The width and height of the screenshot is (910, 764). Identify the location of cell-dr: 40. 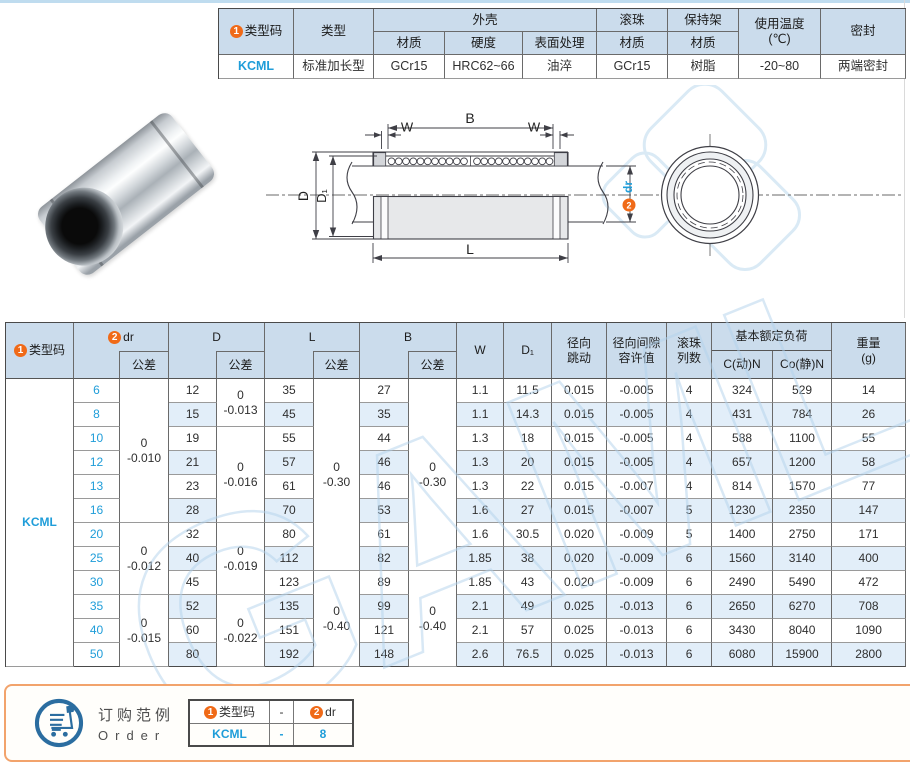
(97, 631).